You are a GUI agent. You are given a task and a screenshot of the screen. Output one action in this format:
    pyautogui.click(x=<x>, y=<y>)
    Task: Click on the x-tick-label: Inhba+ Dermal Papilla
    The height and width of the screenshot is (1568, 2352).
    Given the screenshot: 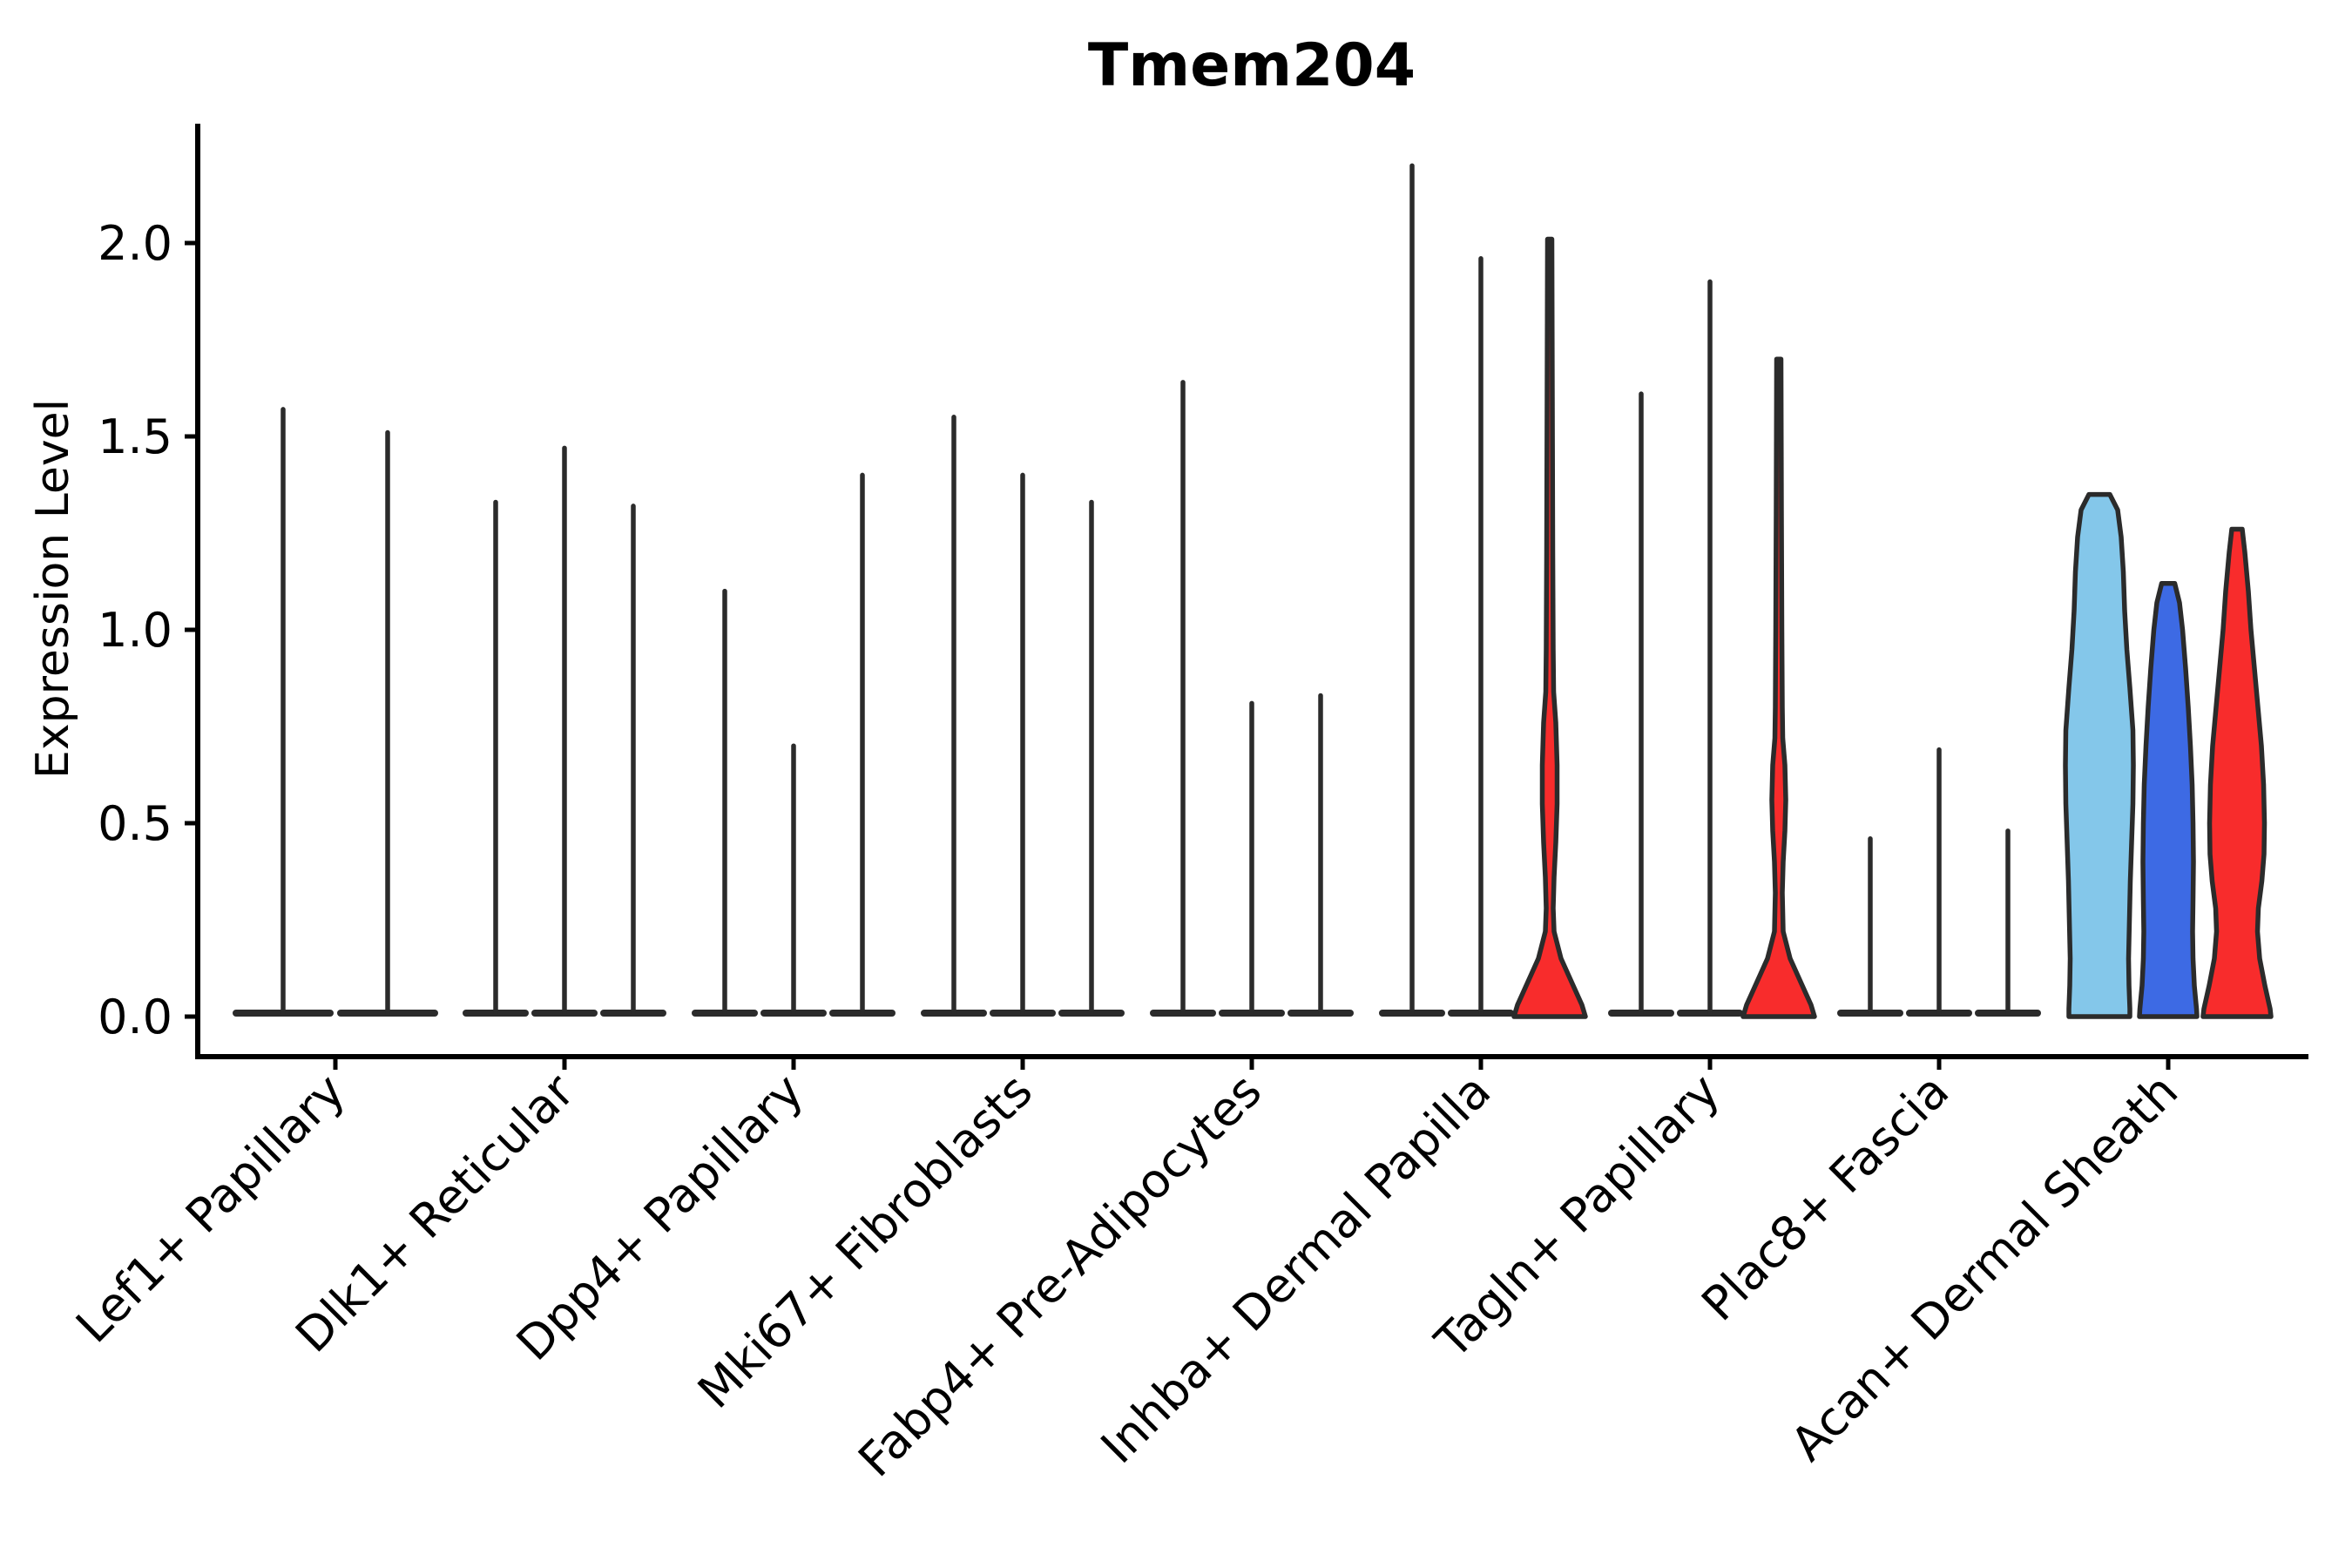 What is the action you would take?
    pyautogui.click(x=1296, y=1269)
    